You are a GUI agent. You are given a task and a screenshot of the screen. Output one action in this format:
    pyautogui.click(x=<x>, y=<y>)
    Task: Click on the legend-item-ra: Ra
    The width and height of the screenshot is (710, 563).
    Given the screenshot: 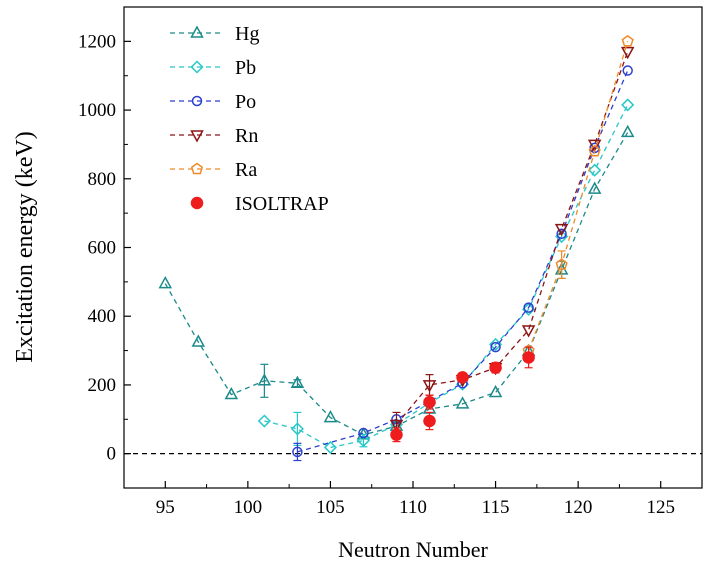 What is the action you would take?
    pyautogui.click(x=213, y=170)
    